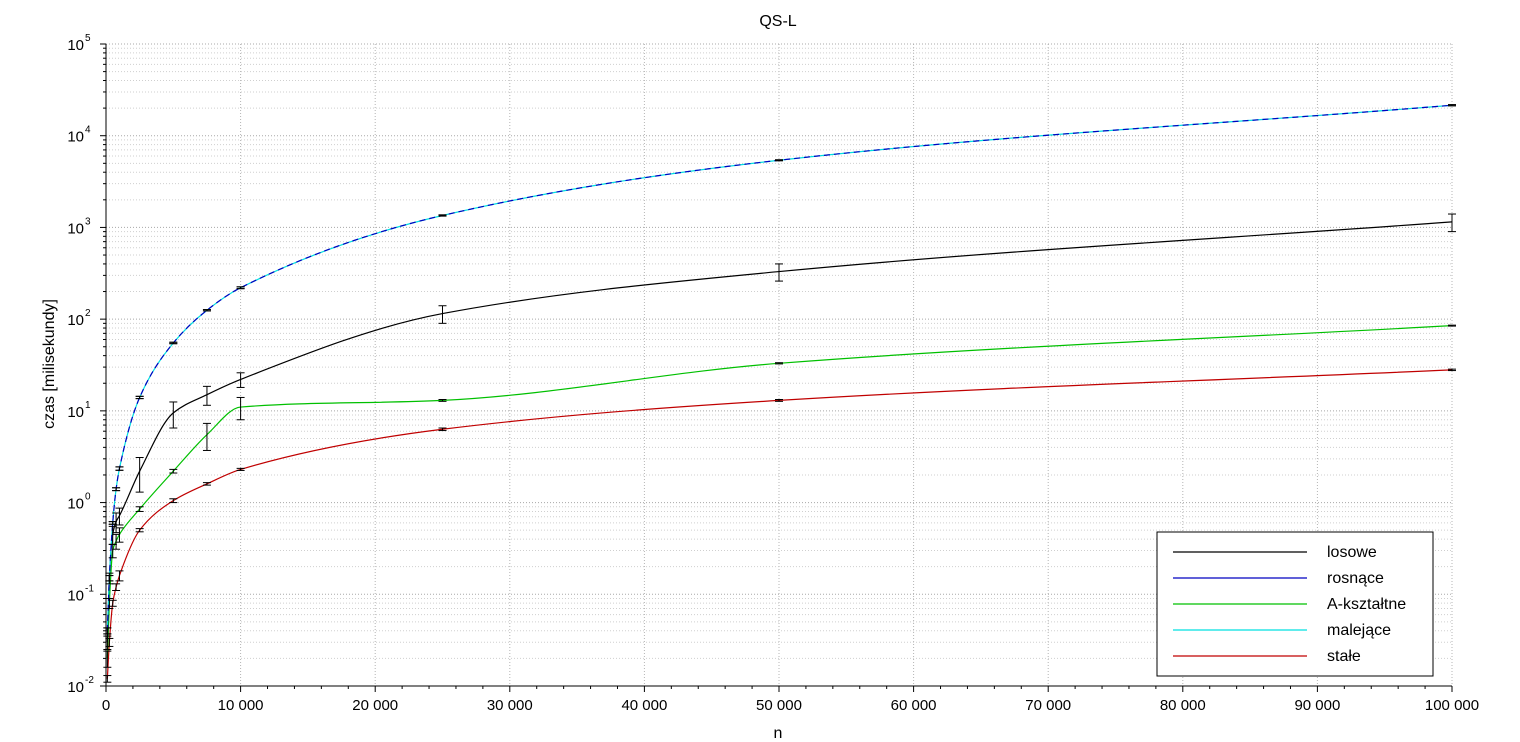 This screenshot has height=742, width=1520. I want to click on y-tick-label-exponent: -2, so click(89, 680).